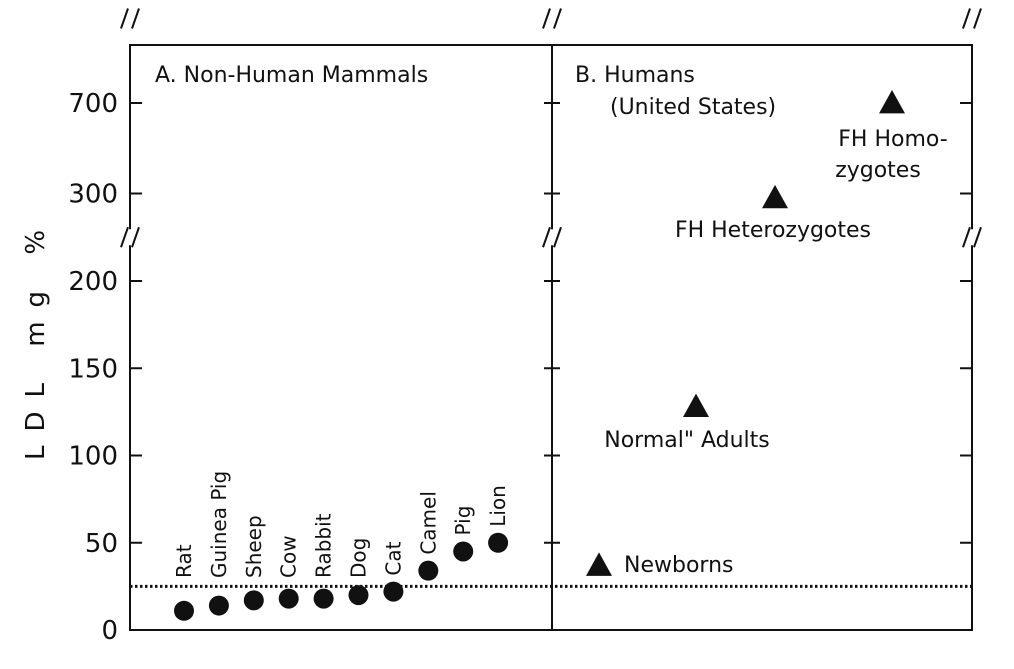  I want to click on y-tick-label: 300, so click(93, 195).